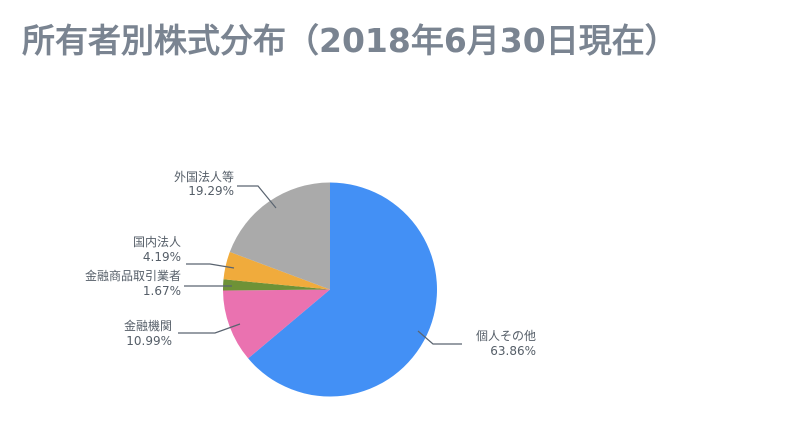  Describe the element at coordinates (276, 270) in the screenshot. I see `slice-domestic-corp` at that location.